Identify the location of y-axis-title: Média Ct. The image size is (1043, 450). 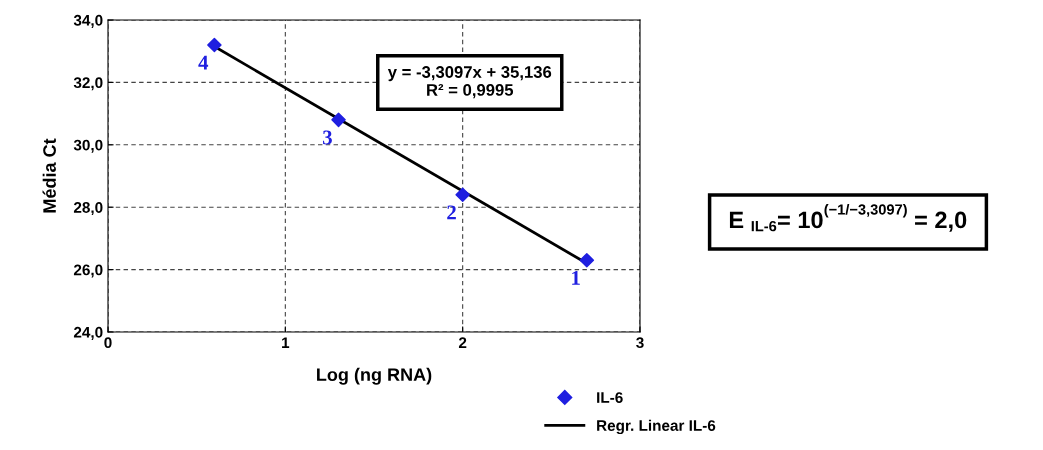
(49, 175).